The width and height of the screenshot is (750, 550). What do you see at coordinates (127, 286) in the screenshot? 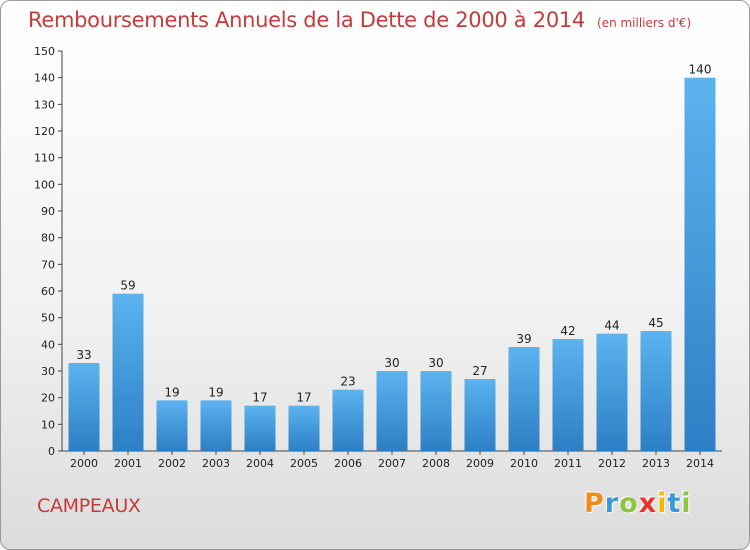
I see `data-label: 59` at bounding box center [127, 286].